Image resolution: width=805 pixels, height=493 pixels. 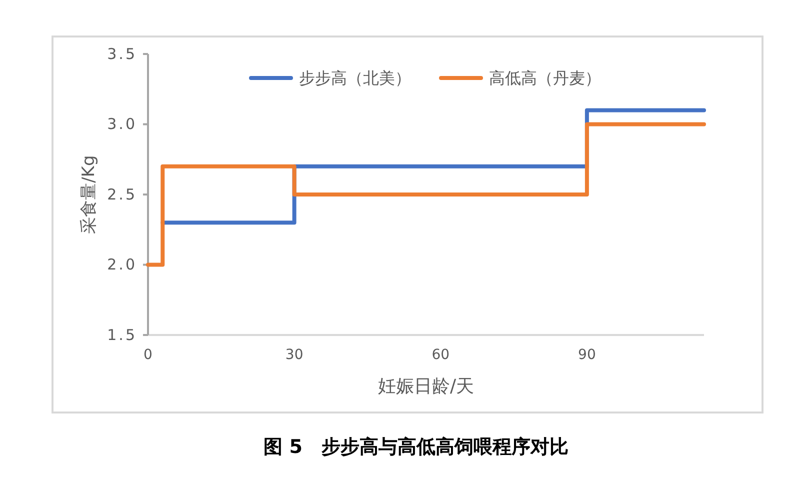 What do you see at coordinates (587, 354) in the screenshot?
I see `x-tick-label: 90` at bounding box center [587, 354].